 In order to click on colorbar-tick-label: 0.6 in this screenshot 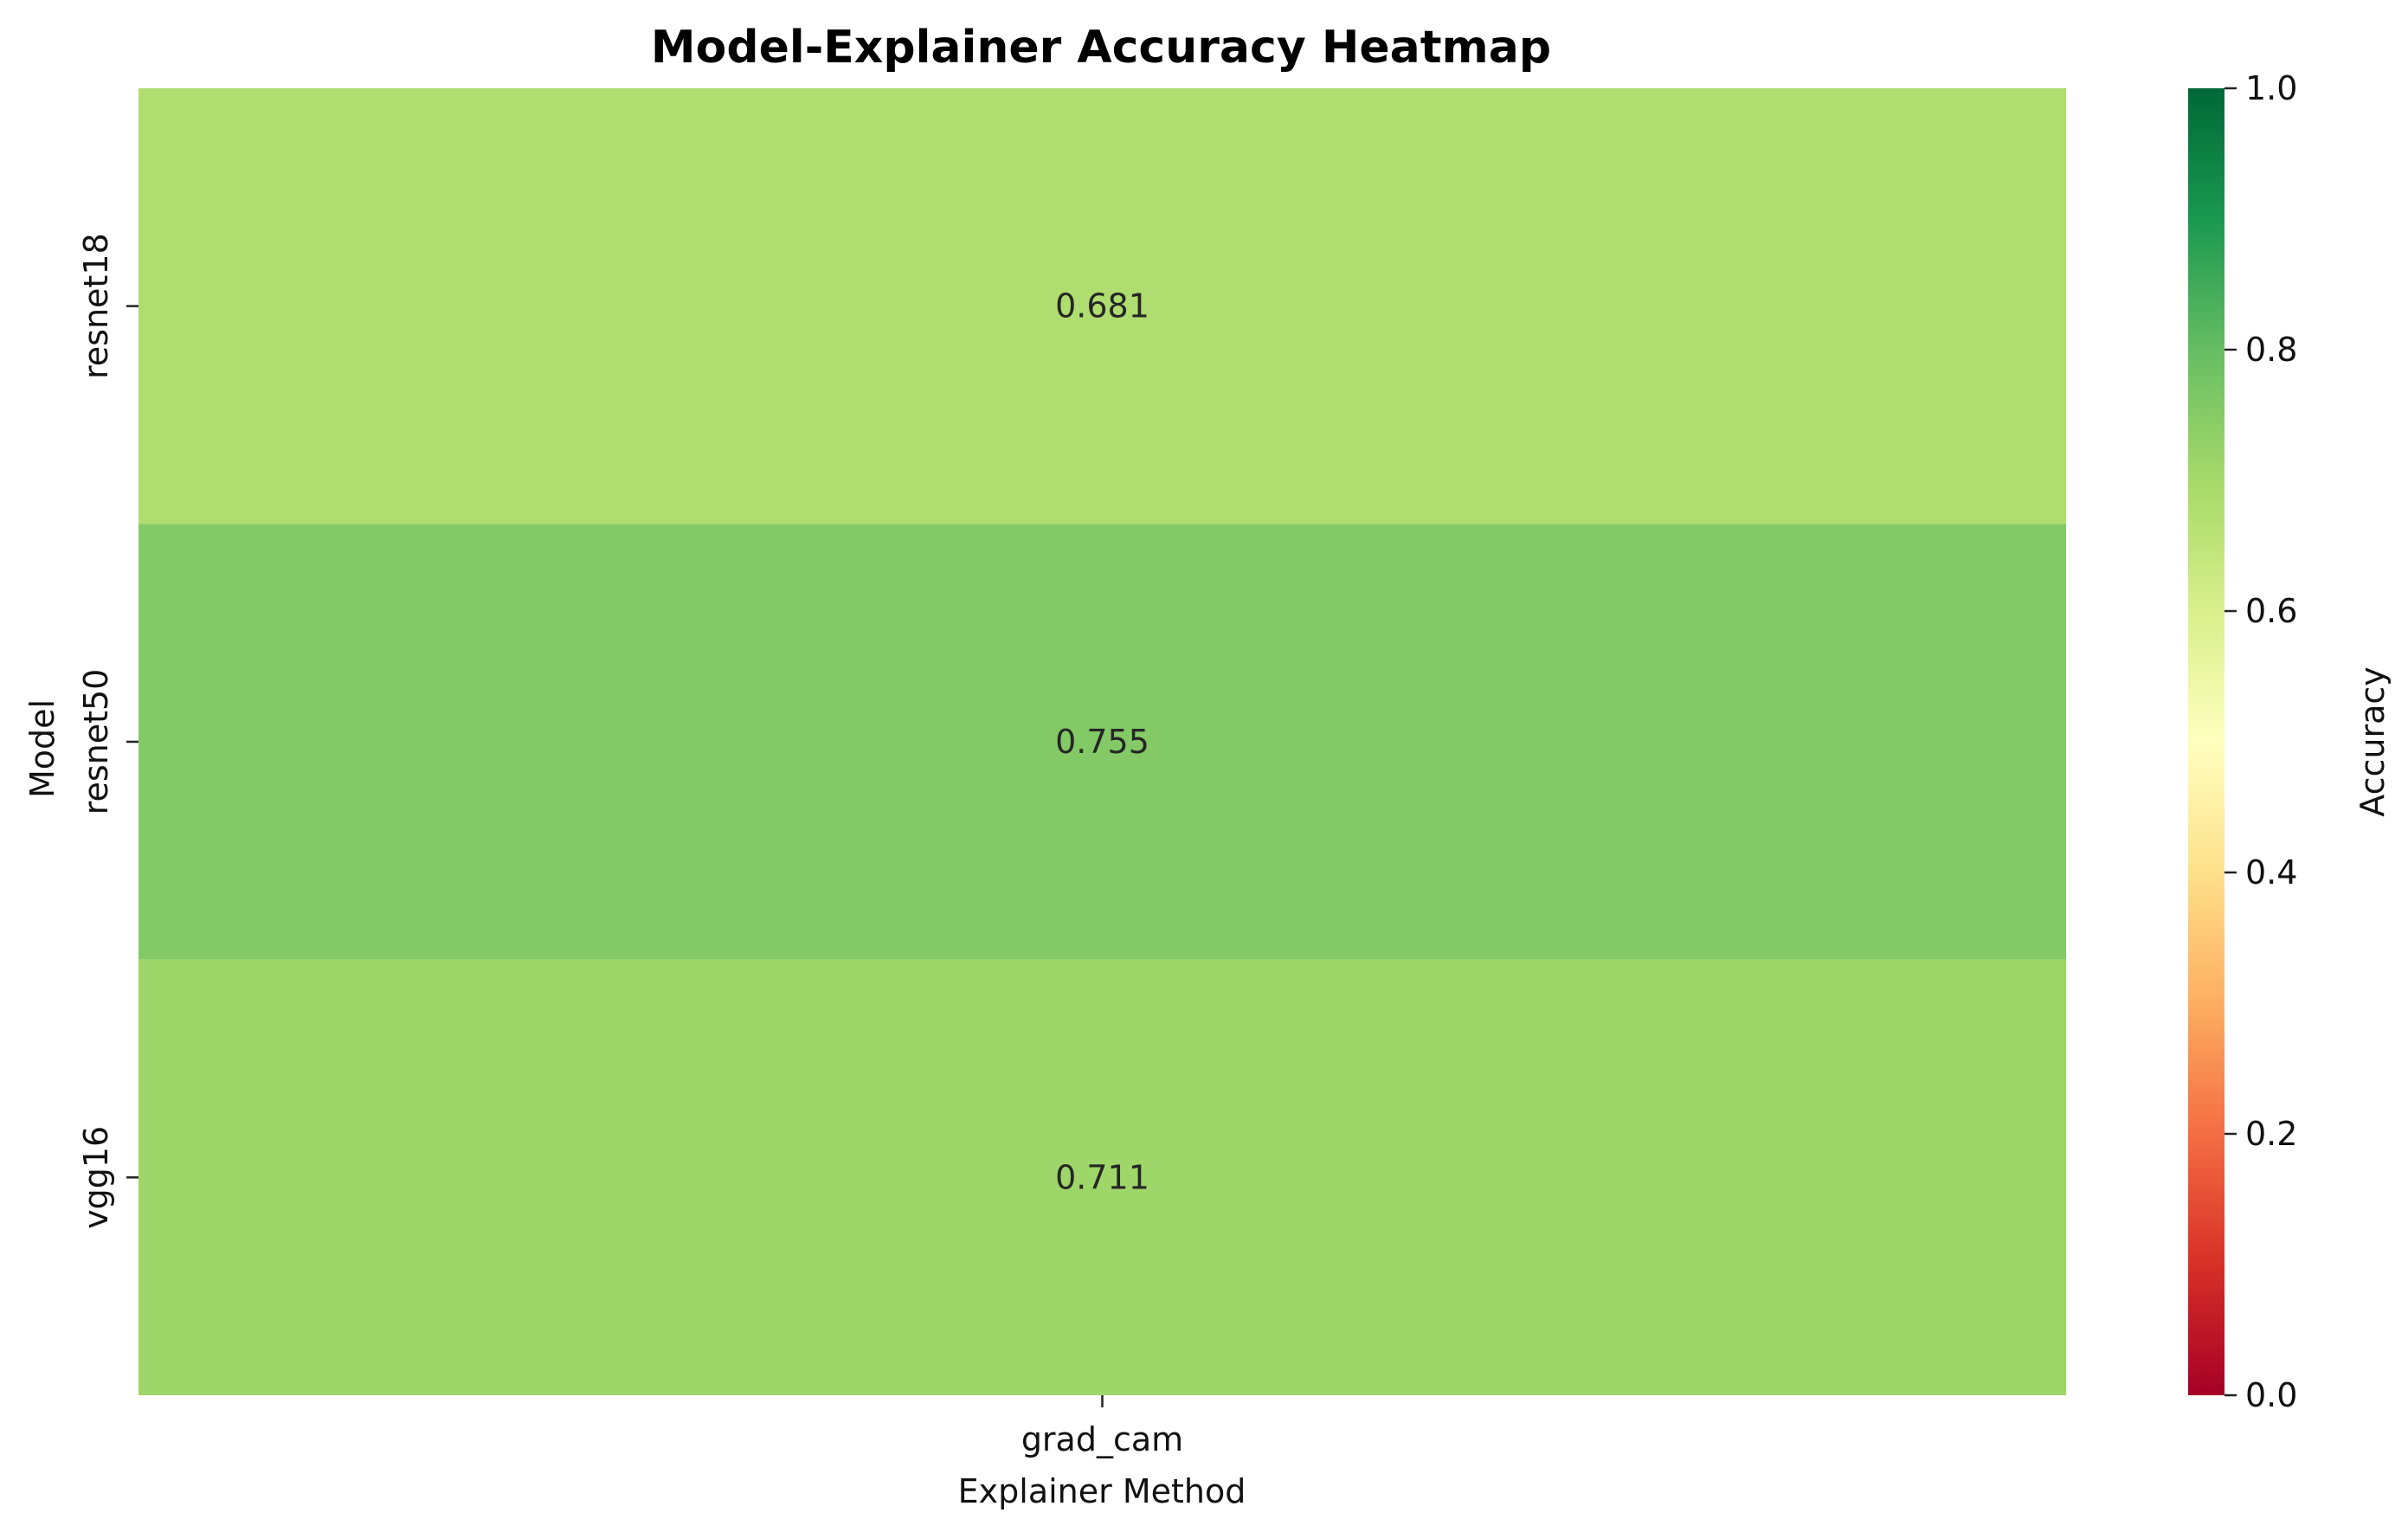, I will do `click(2271, 611)`.